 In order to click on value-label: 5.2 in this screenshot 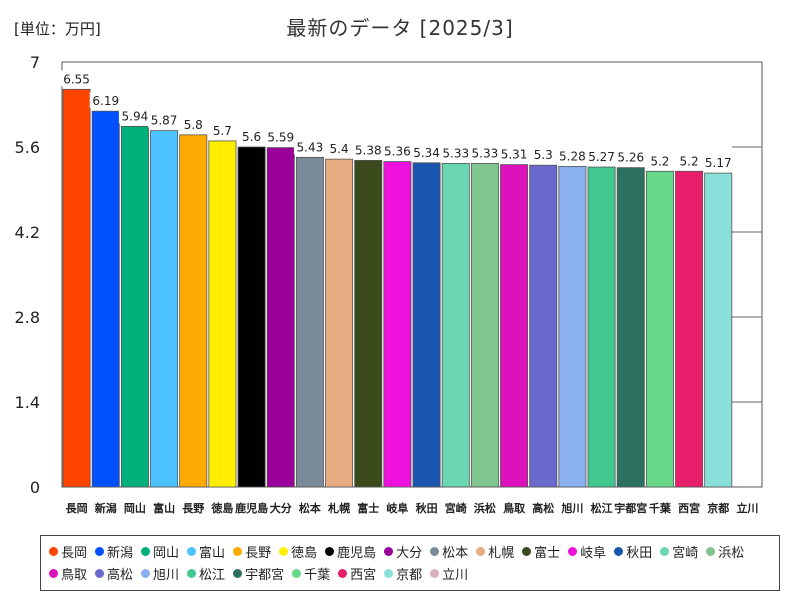, I will do `click(659, 161)`.